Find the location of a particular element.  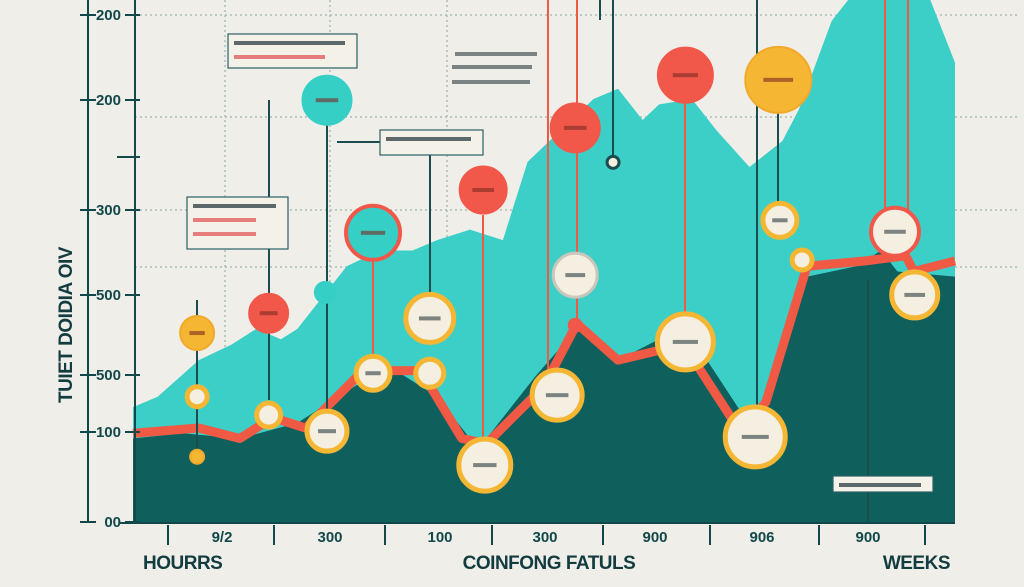

marker-dark is located at coordinates (613, 162).